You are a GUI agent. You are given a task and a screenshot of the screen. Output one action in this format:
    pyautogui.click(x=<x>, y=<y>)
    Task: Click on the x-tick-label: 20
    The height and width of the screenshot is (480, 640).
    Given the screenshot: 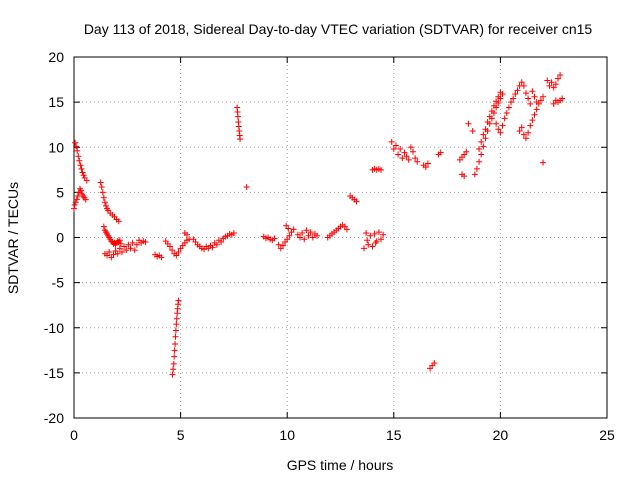 What is the action you would take?
    pyautogui.click(x=501, y=435)
    